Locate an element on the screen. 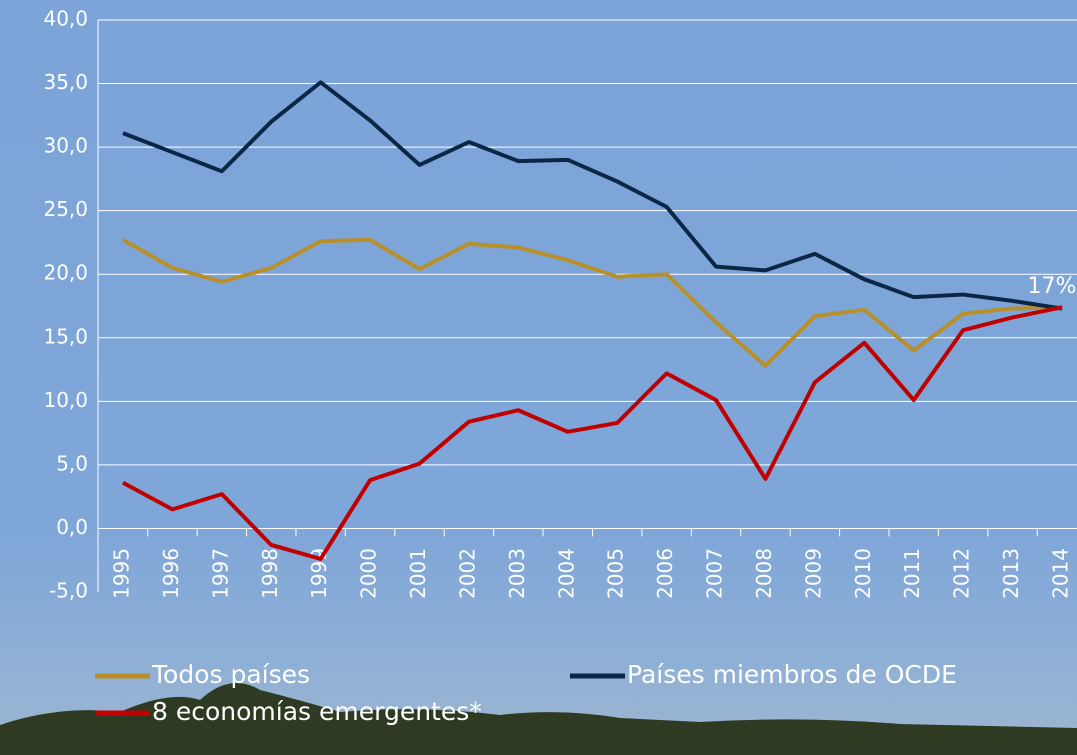  y-tick-label: -5,0 is located at coordinates (68, 591).